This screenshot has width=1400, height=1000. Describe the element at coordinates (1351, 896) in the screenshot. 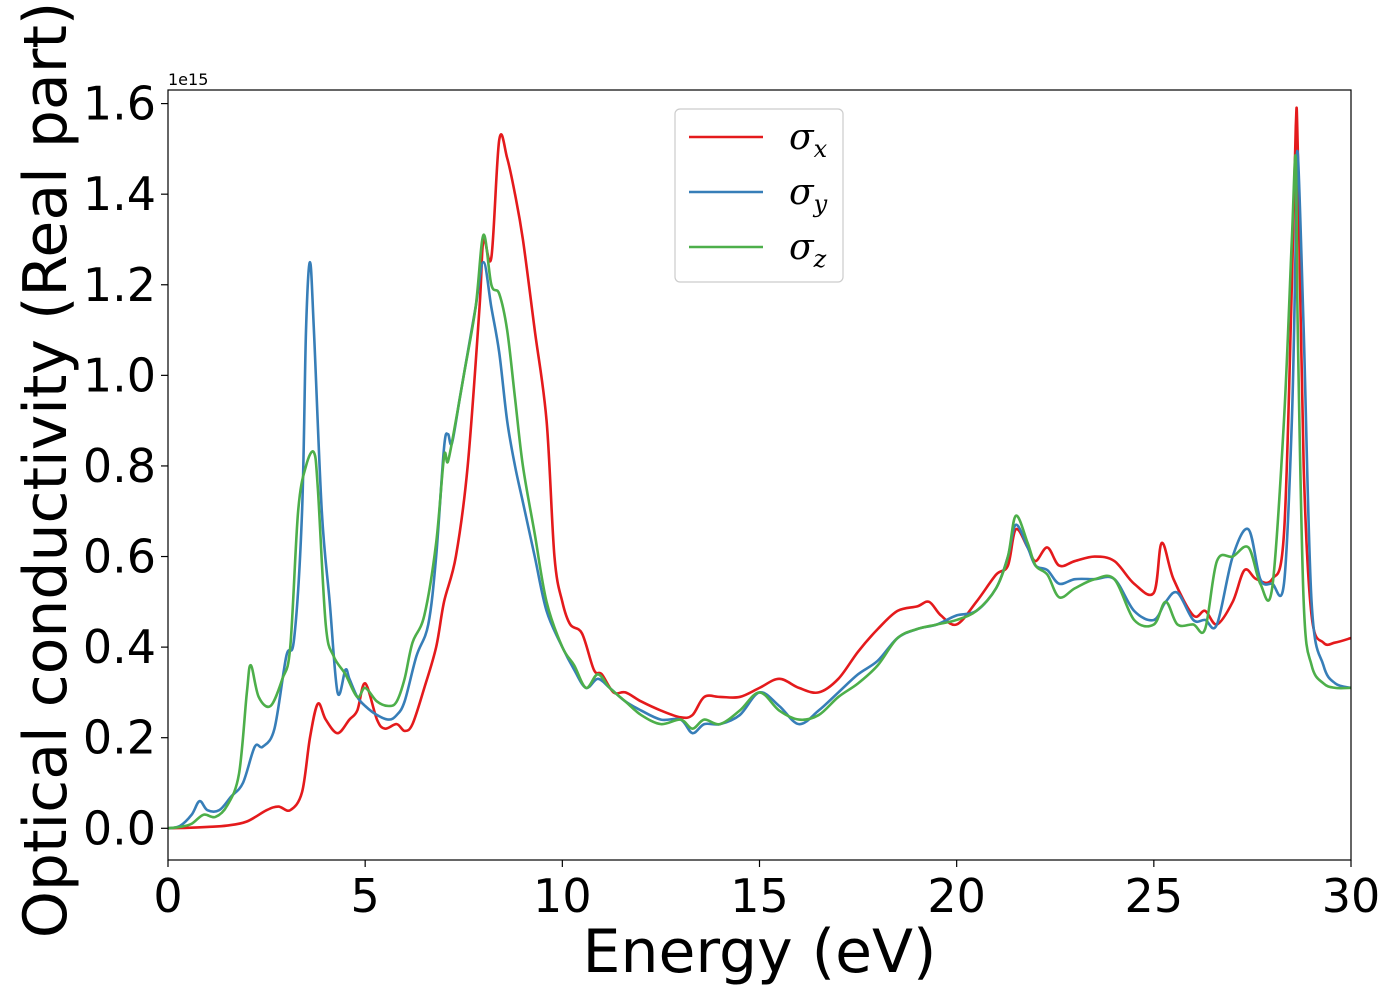

I see `x-tick-label: 30` at that location.